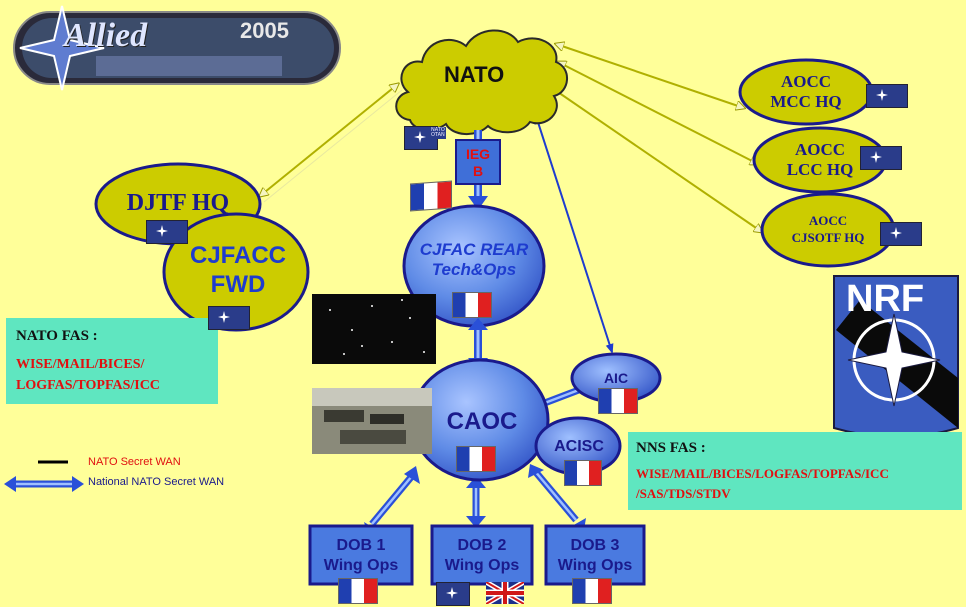 This screenshot has height=607, width=966. Describe the element at coordinates (374, 329) in the screenshot. I see `starfield-image` at that location.